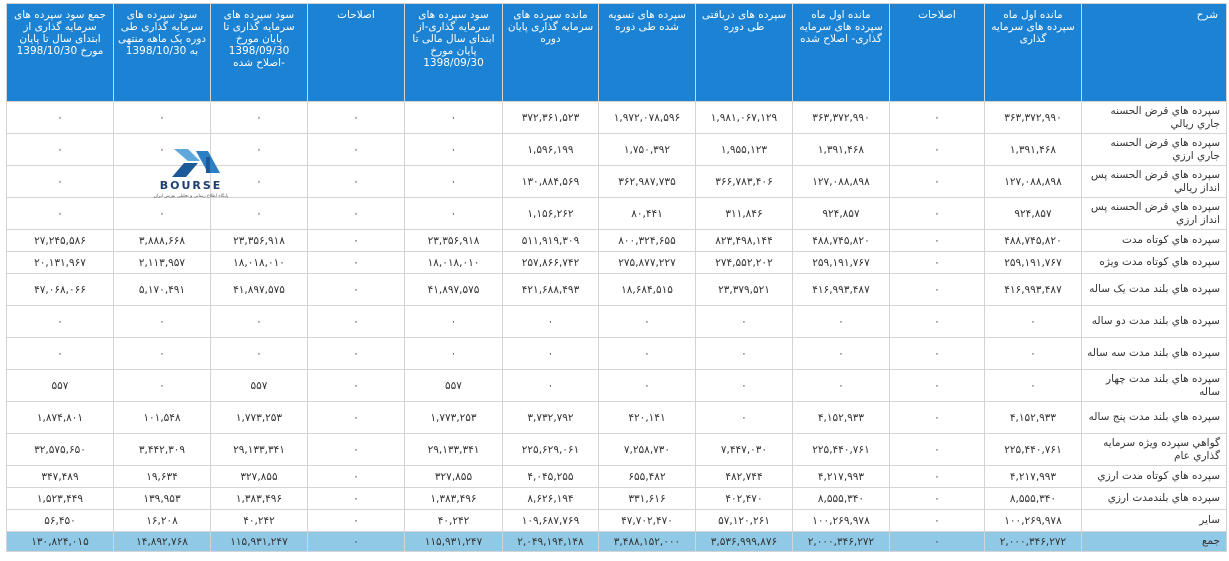 This screenshot has width=1229, height=561. Describe the element at coordinates (356, 52) in the screenshot. I see `column-header-8: اصلاحات` at that location.